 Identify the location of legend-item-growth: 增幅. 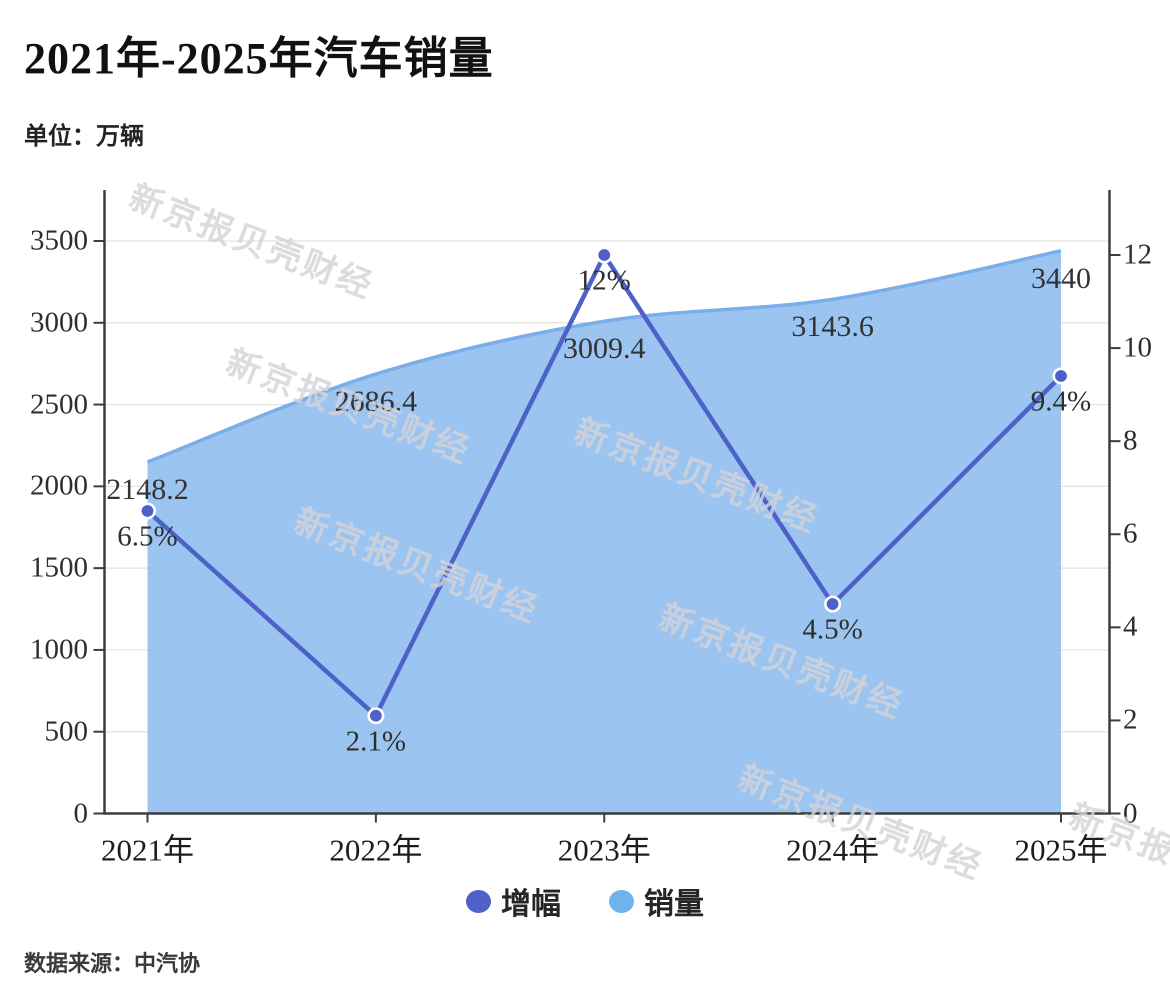
(513, 901).